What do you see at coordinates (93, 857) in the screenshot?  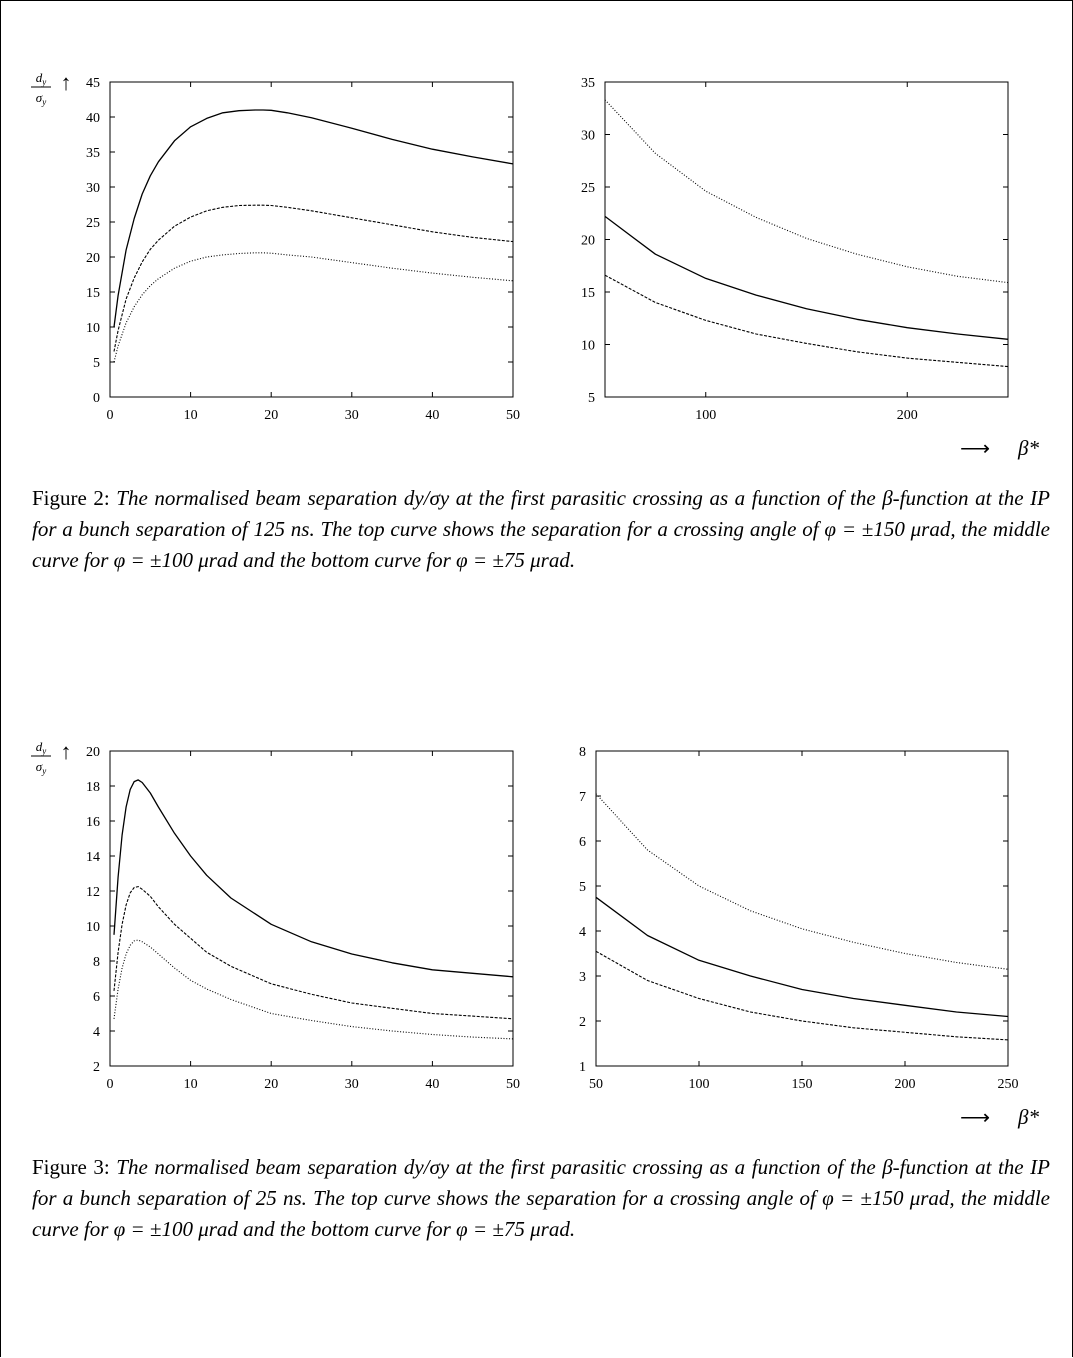 I see `y-tick-label: 14` at bounding box center [93, 857].